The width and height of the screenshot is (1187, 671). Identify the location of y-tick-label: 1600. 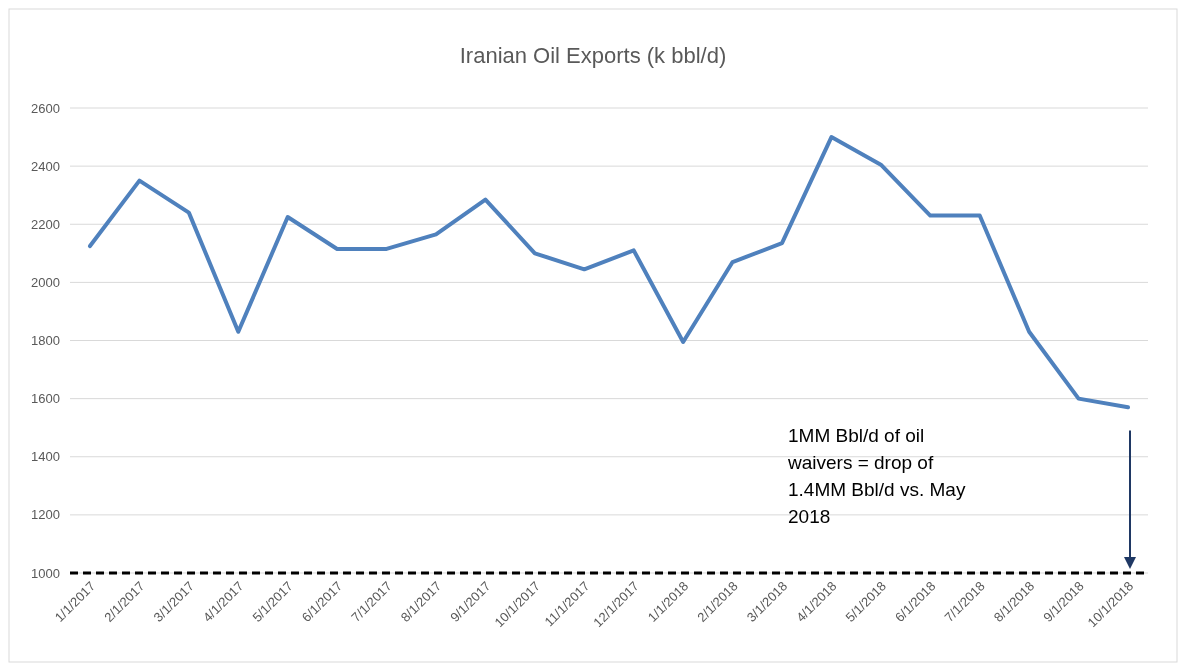
(45, 399).